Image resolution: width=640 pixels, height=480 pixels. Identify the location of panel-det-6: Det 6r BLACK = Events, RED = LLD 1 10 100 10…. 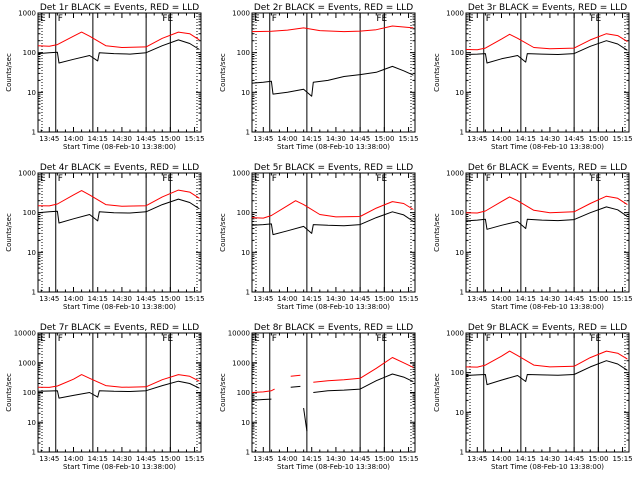
(533, 237).